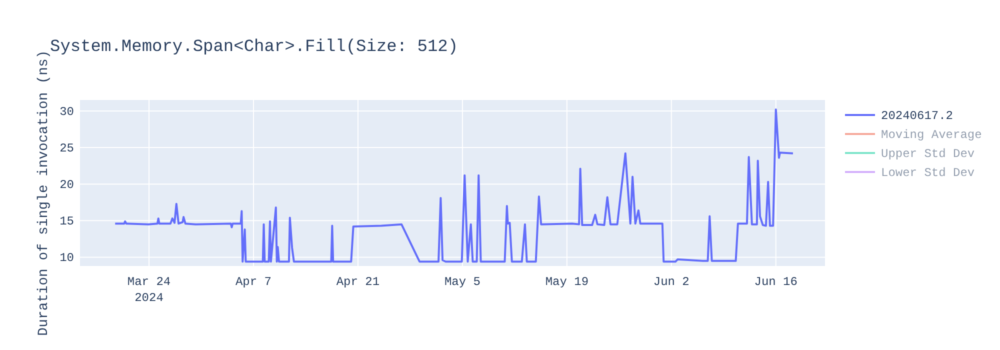 The height and width of the screenshot is (350, 1000). Describe the element at coordinates (358, 282) in the screenshot. I see `x-tick-label: Apr 21` at that location.